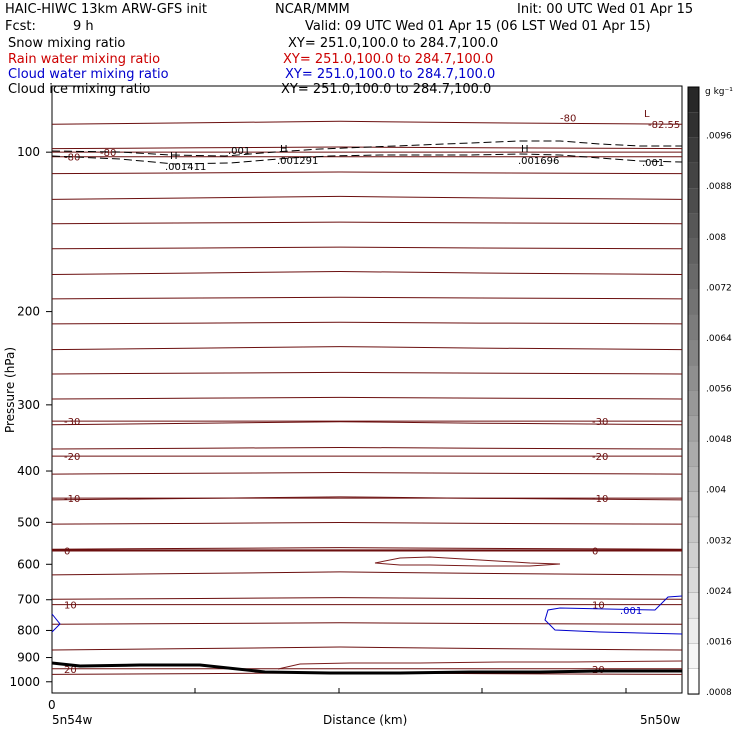  What do you see at coordinates (600, 499) in the screenshot?
I see `temperature-label-right: -10` at bounding box center [600, 499].